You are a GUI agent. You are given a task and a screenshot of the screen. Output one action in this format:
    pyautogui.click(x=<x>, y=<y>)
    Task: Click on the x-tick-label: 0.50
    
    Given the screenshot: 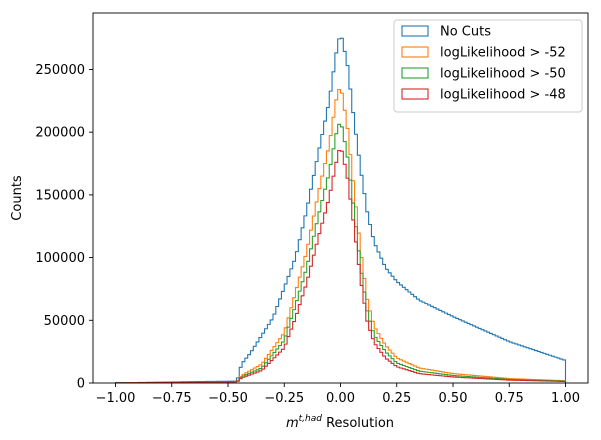 What is the action you would take?
    pyautogui.click(x=453, y=398)
    